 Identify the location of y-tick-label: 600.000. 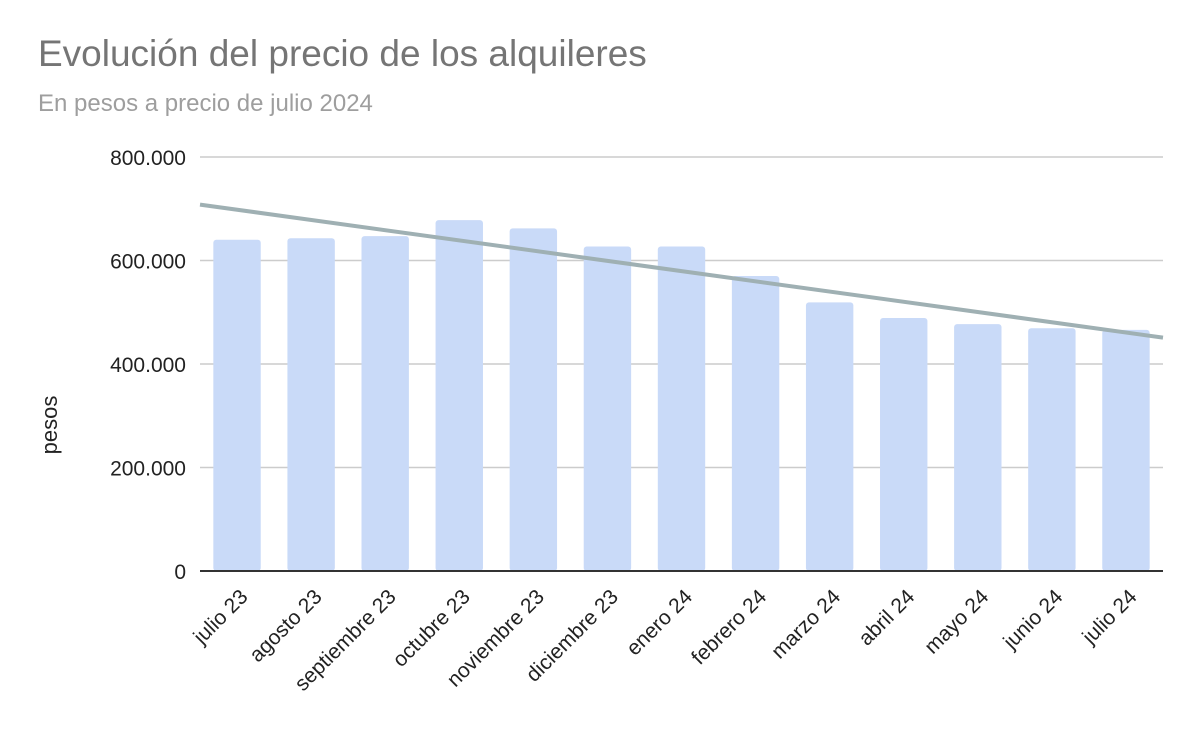
(148, 262).